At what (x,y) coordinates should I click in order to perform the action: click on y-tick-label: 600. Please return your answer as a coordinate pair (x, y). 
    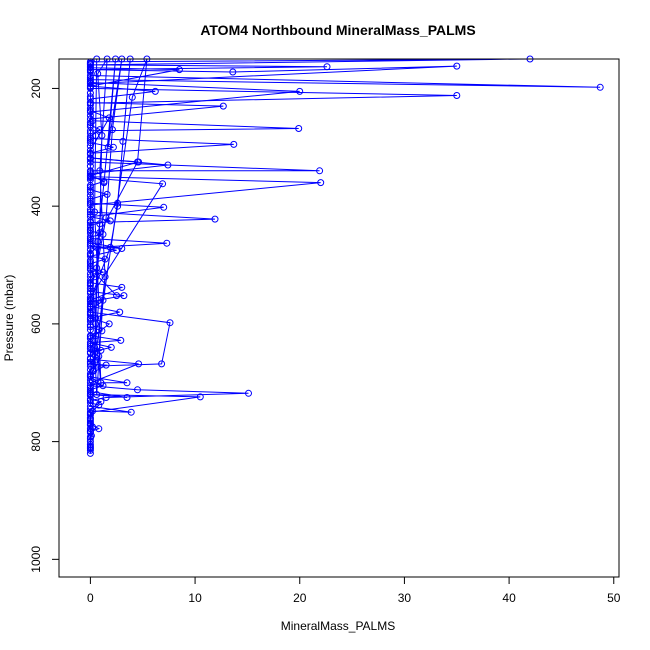
    Looking at the image, I should click on (36, 324).